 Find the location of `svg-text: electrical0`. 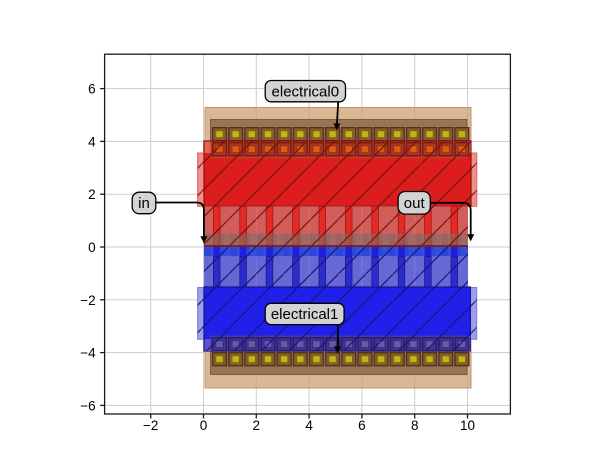

svg-text: electrical0 is located at coordinates (306, 91).